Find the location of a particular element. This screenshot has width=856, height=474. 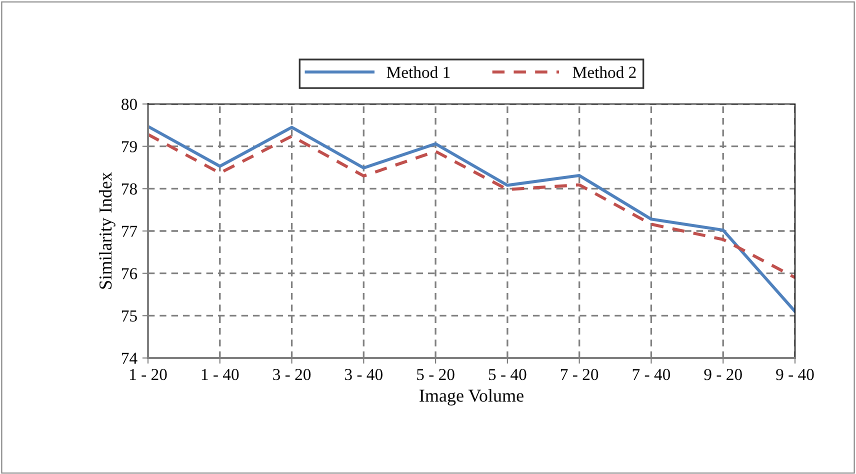

y-tick-label: 78 is located at coordinates (129, 189).